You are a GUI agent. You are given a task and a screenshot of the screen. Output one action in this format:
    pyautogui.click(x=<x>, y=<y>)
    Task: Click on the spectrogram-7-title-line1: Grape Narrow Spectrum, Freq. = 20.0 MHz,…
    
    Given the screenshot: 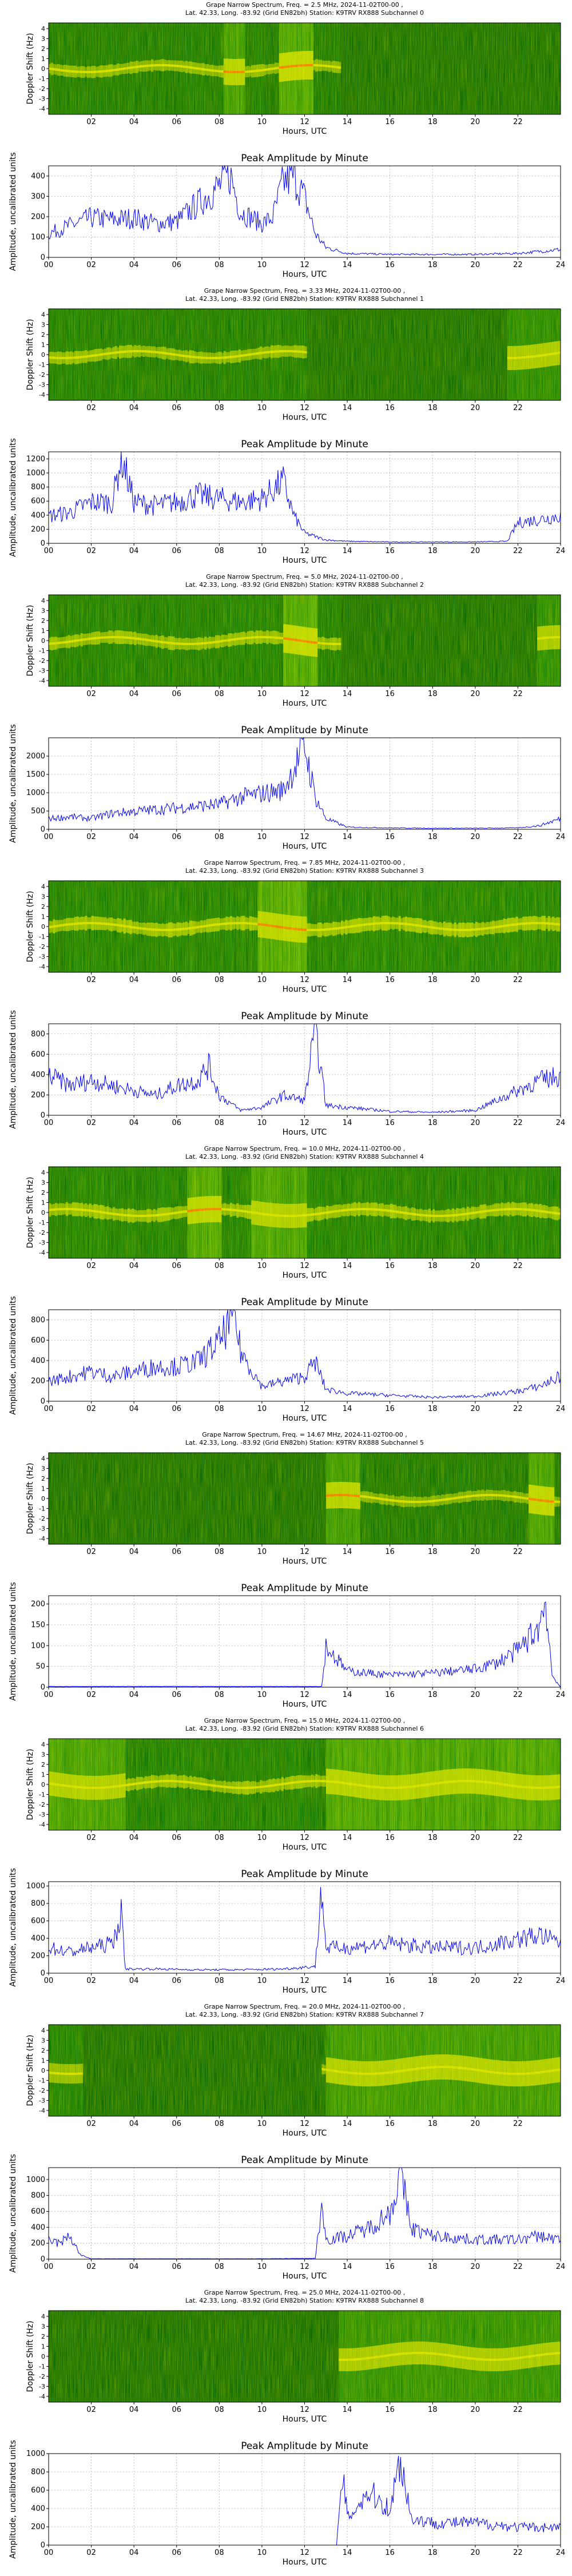 What is the action you would take?
    pyautogui.click(x=305, y=2006)
    